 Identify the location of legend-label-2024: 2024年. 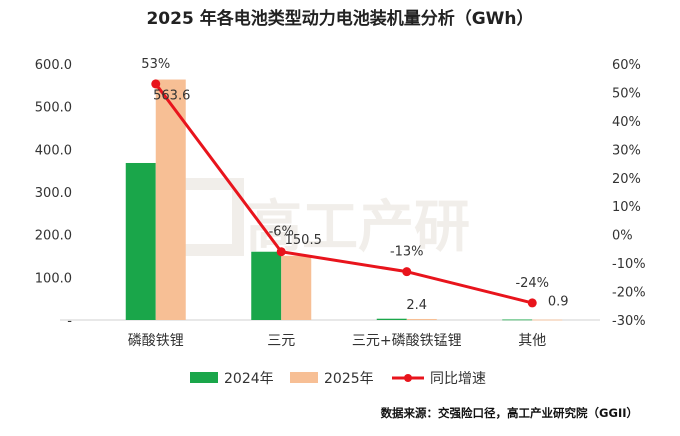
(249, 379).